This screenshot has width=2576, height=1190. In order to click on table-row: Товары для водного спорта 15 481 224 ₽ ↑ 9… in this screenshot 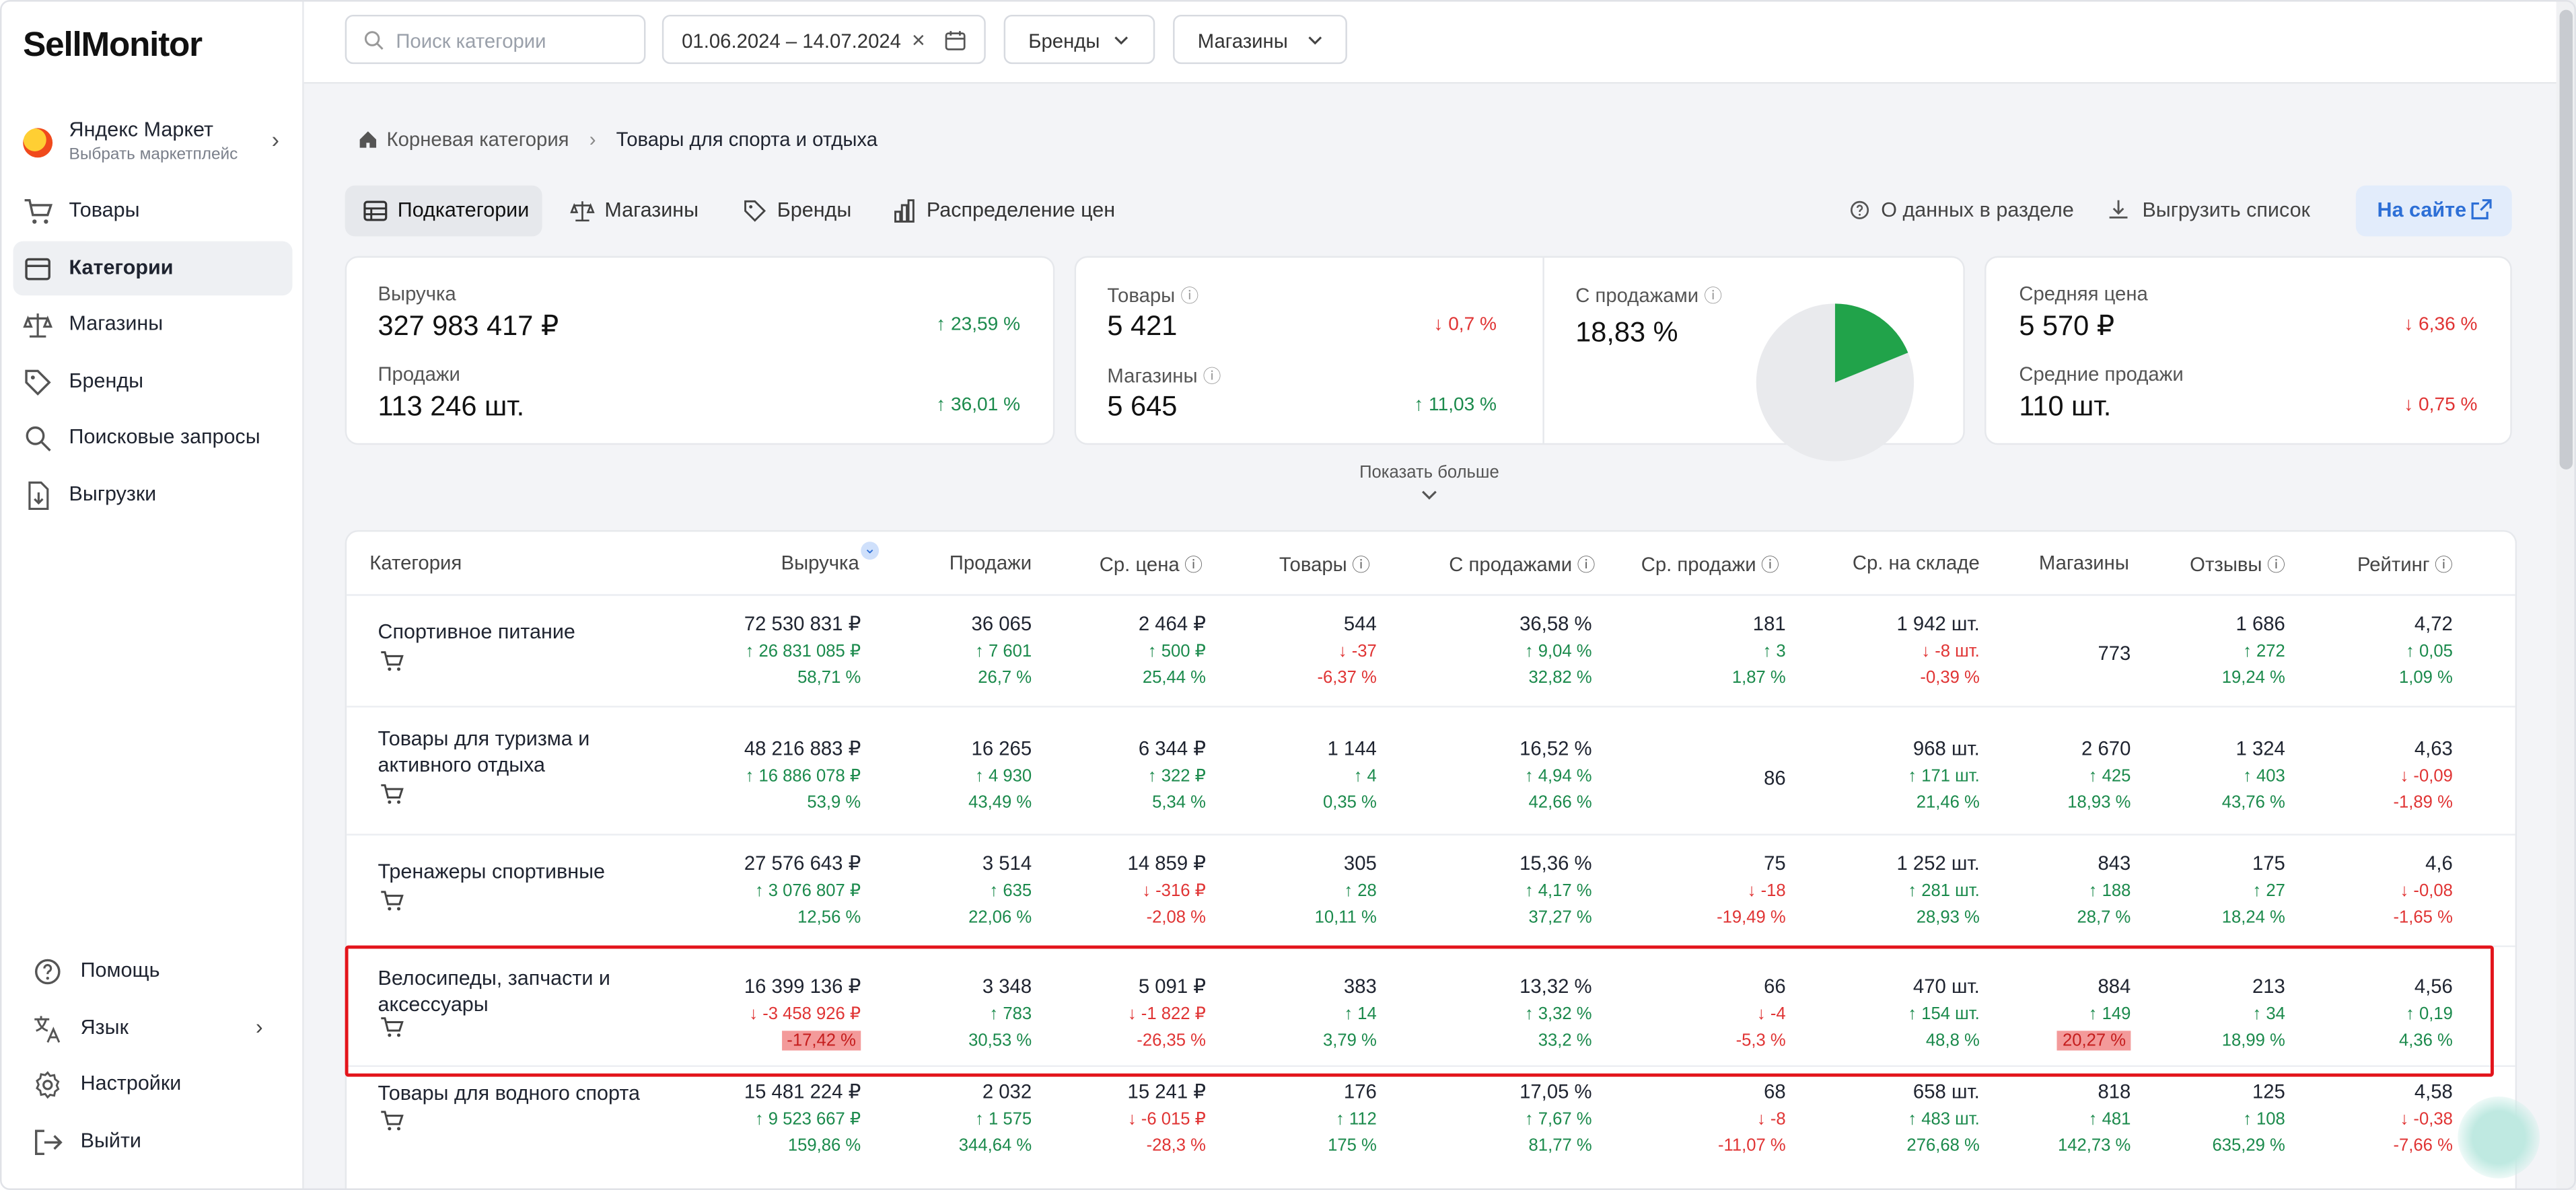, I will do `click(1431, 1127)`.